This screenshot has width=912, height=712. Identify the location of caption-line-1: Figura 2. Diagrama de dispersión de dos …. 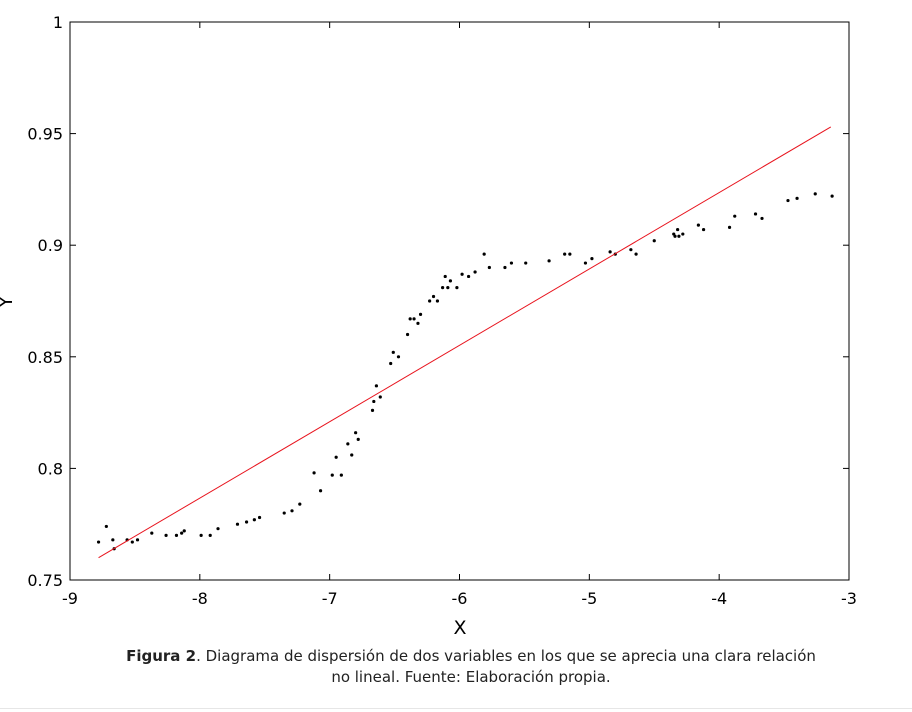
(456, 656).